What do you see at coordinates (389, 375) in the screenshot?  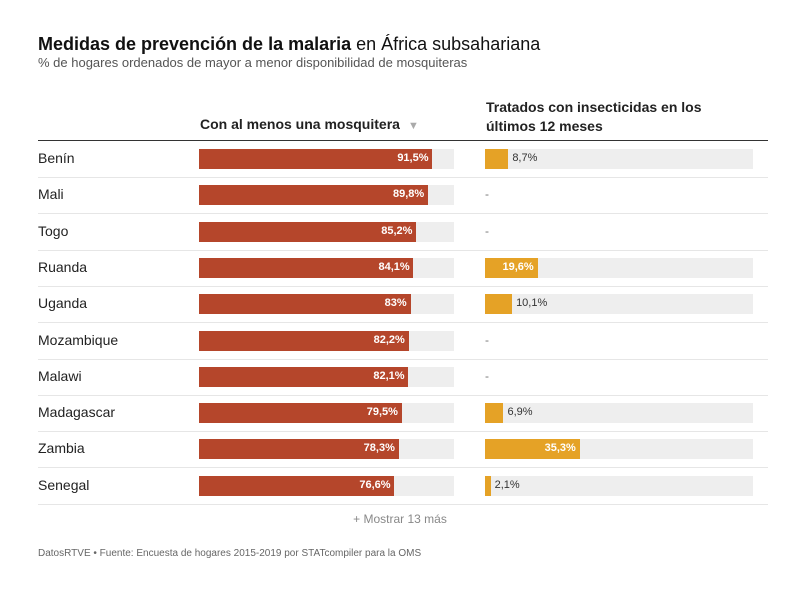 I see `data-label-mosquitera: 82,1%` at bounding box center [389, 375].